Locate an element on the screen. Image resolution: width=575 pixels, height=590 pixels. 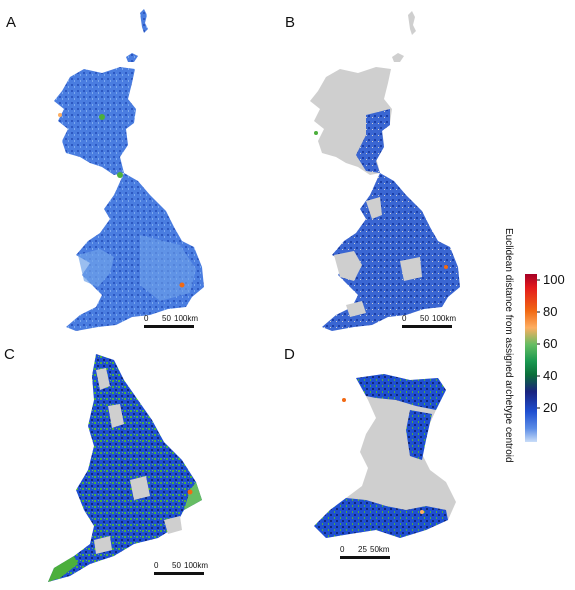
tick-label-100: 100 is located at coordinates (554, 279).